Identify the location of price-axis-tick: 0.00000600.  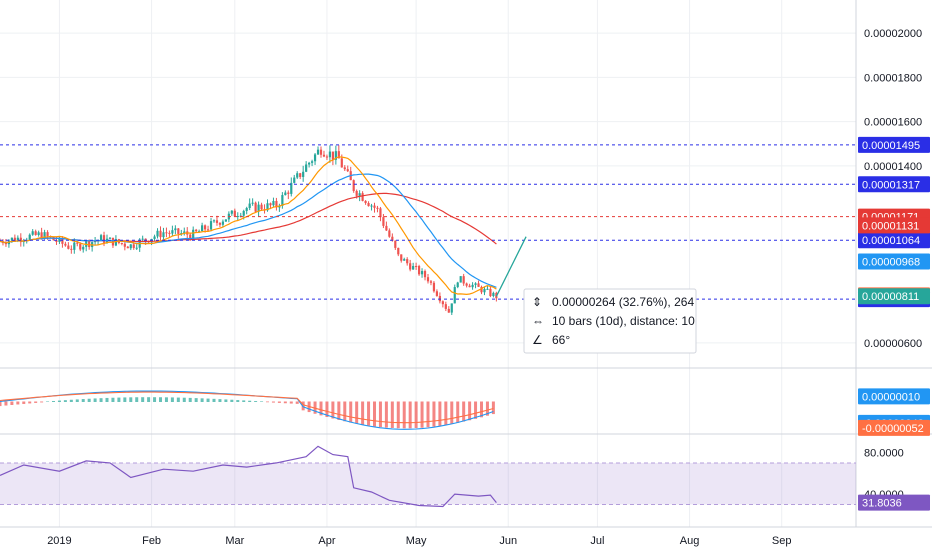
(893, 344).